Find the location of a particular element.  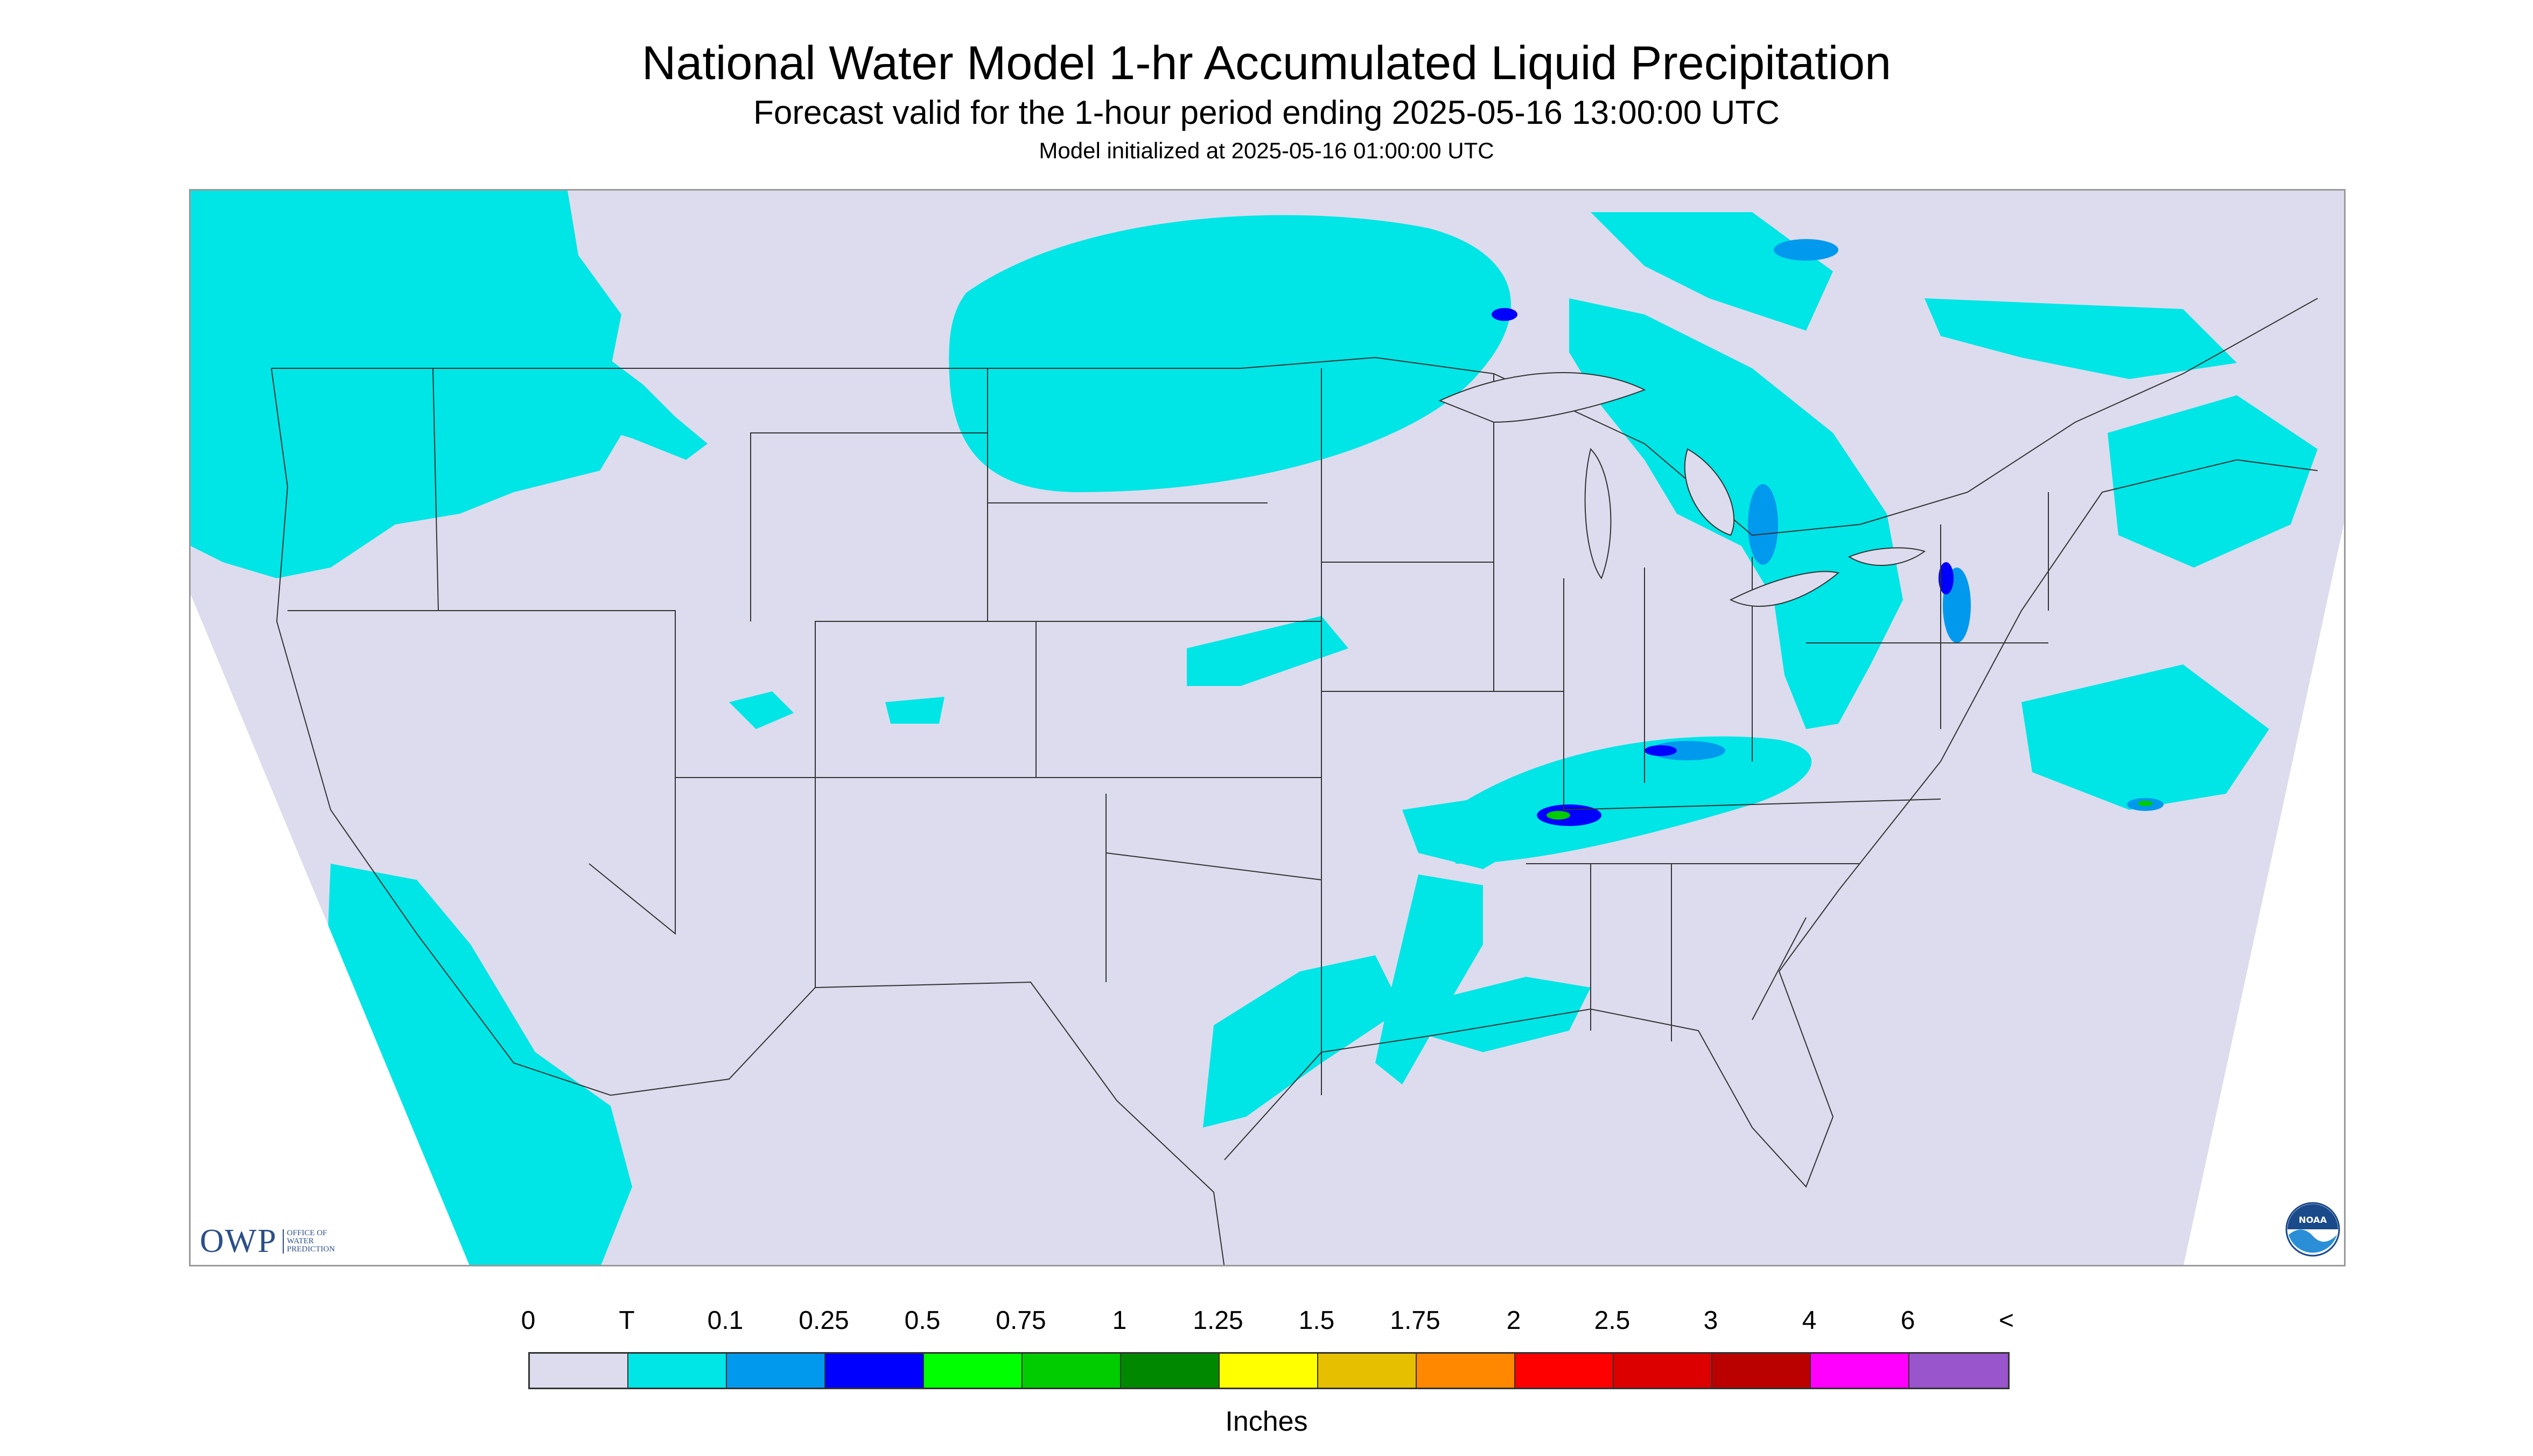

legend-colorbar is located at coordinates (1269, 1370).